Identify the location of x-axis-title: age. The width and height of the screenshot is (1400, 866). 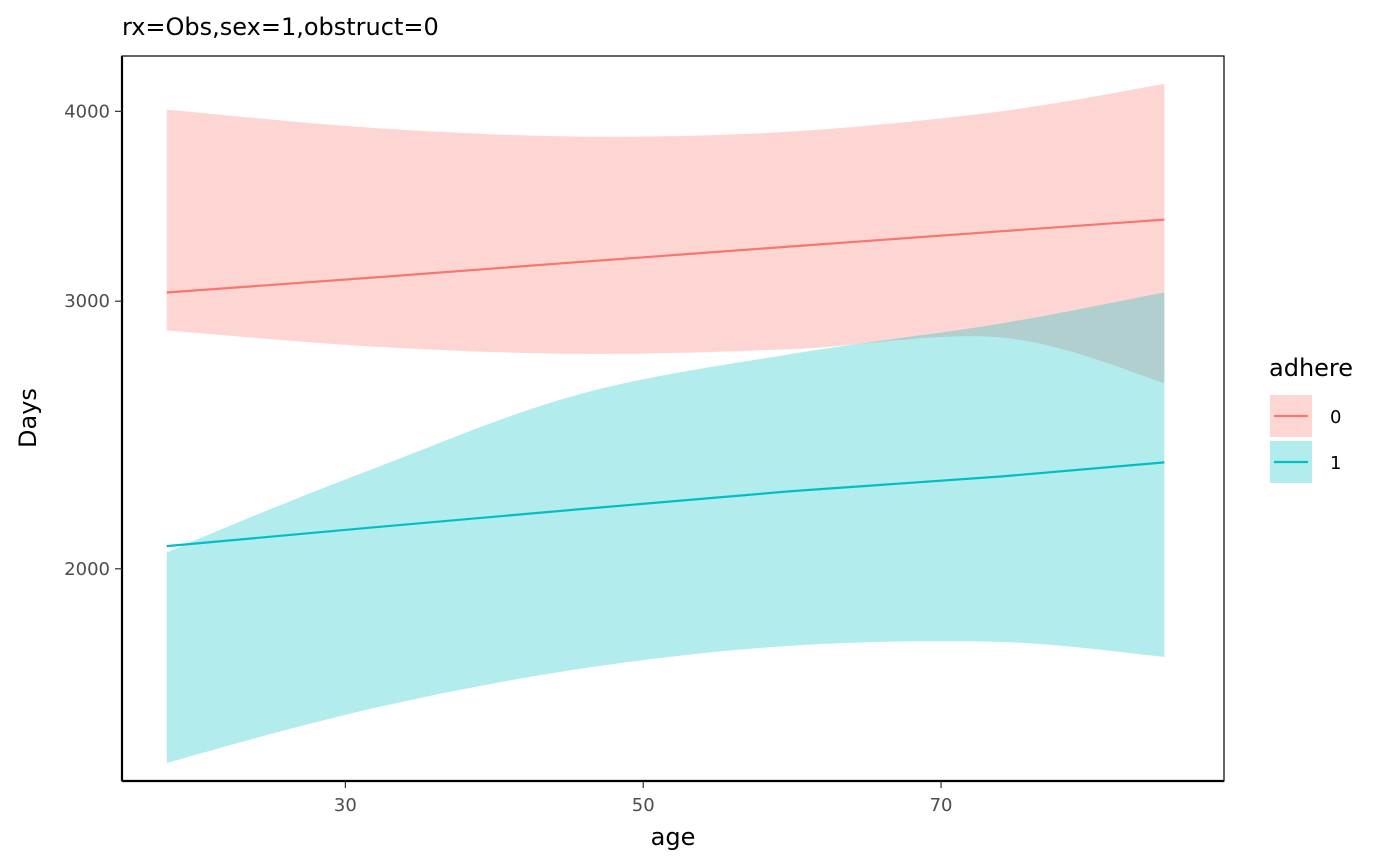
(673, 837).